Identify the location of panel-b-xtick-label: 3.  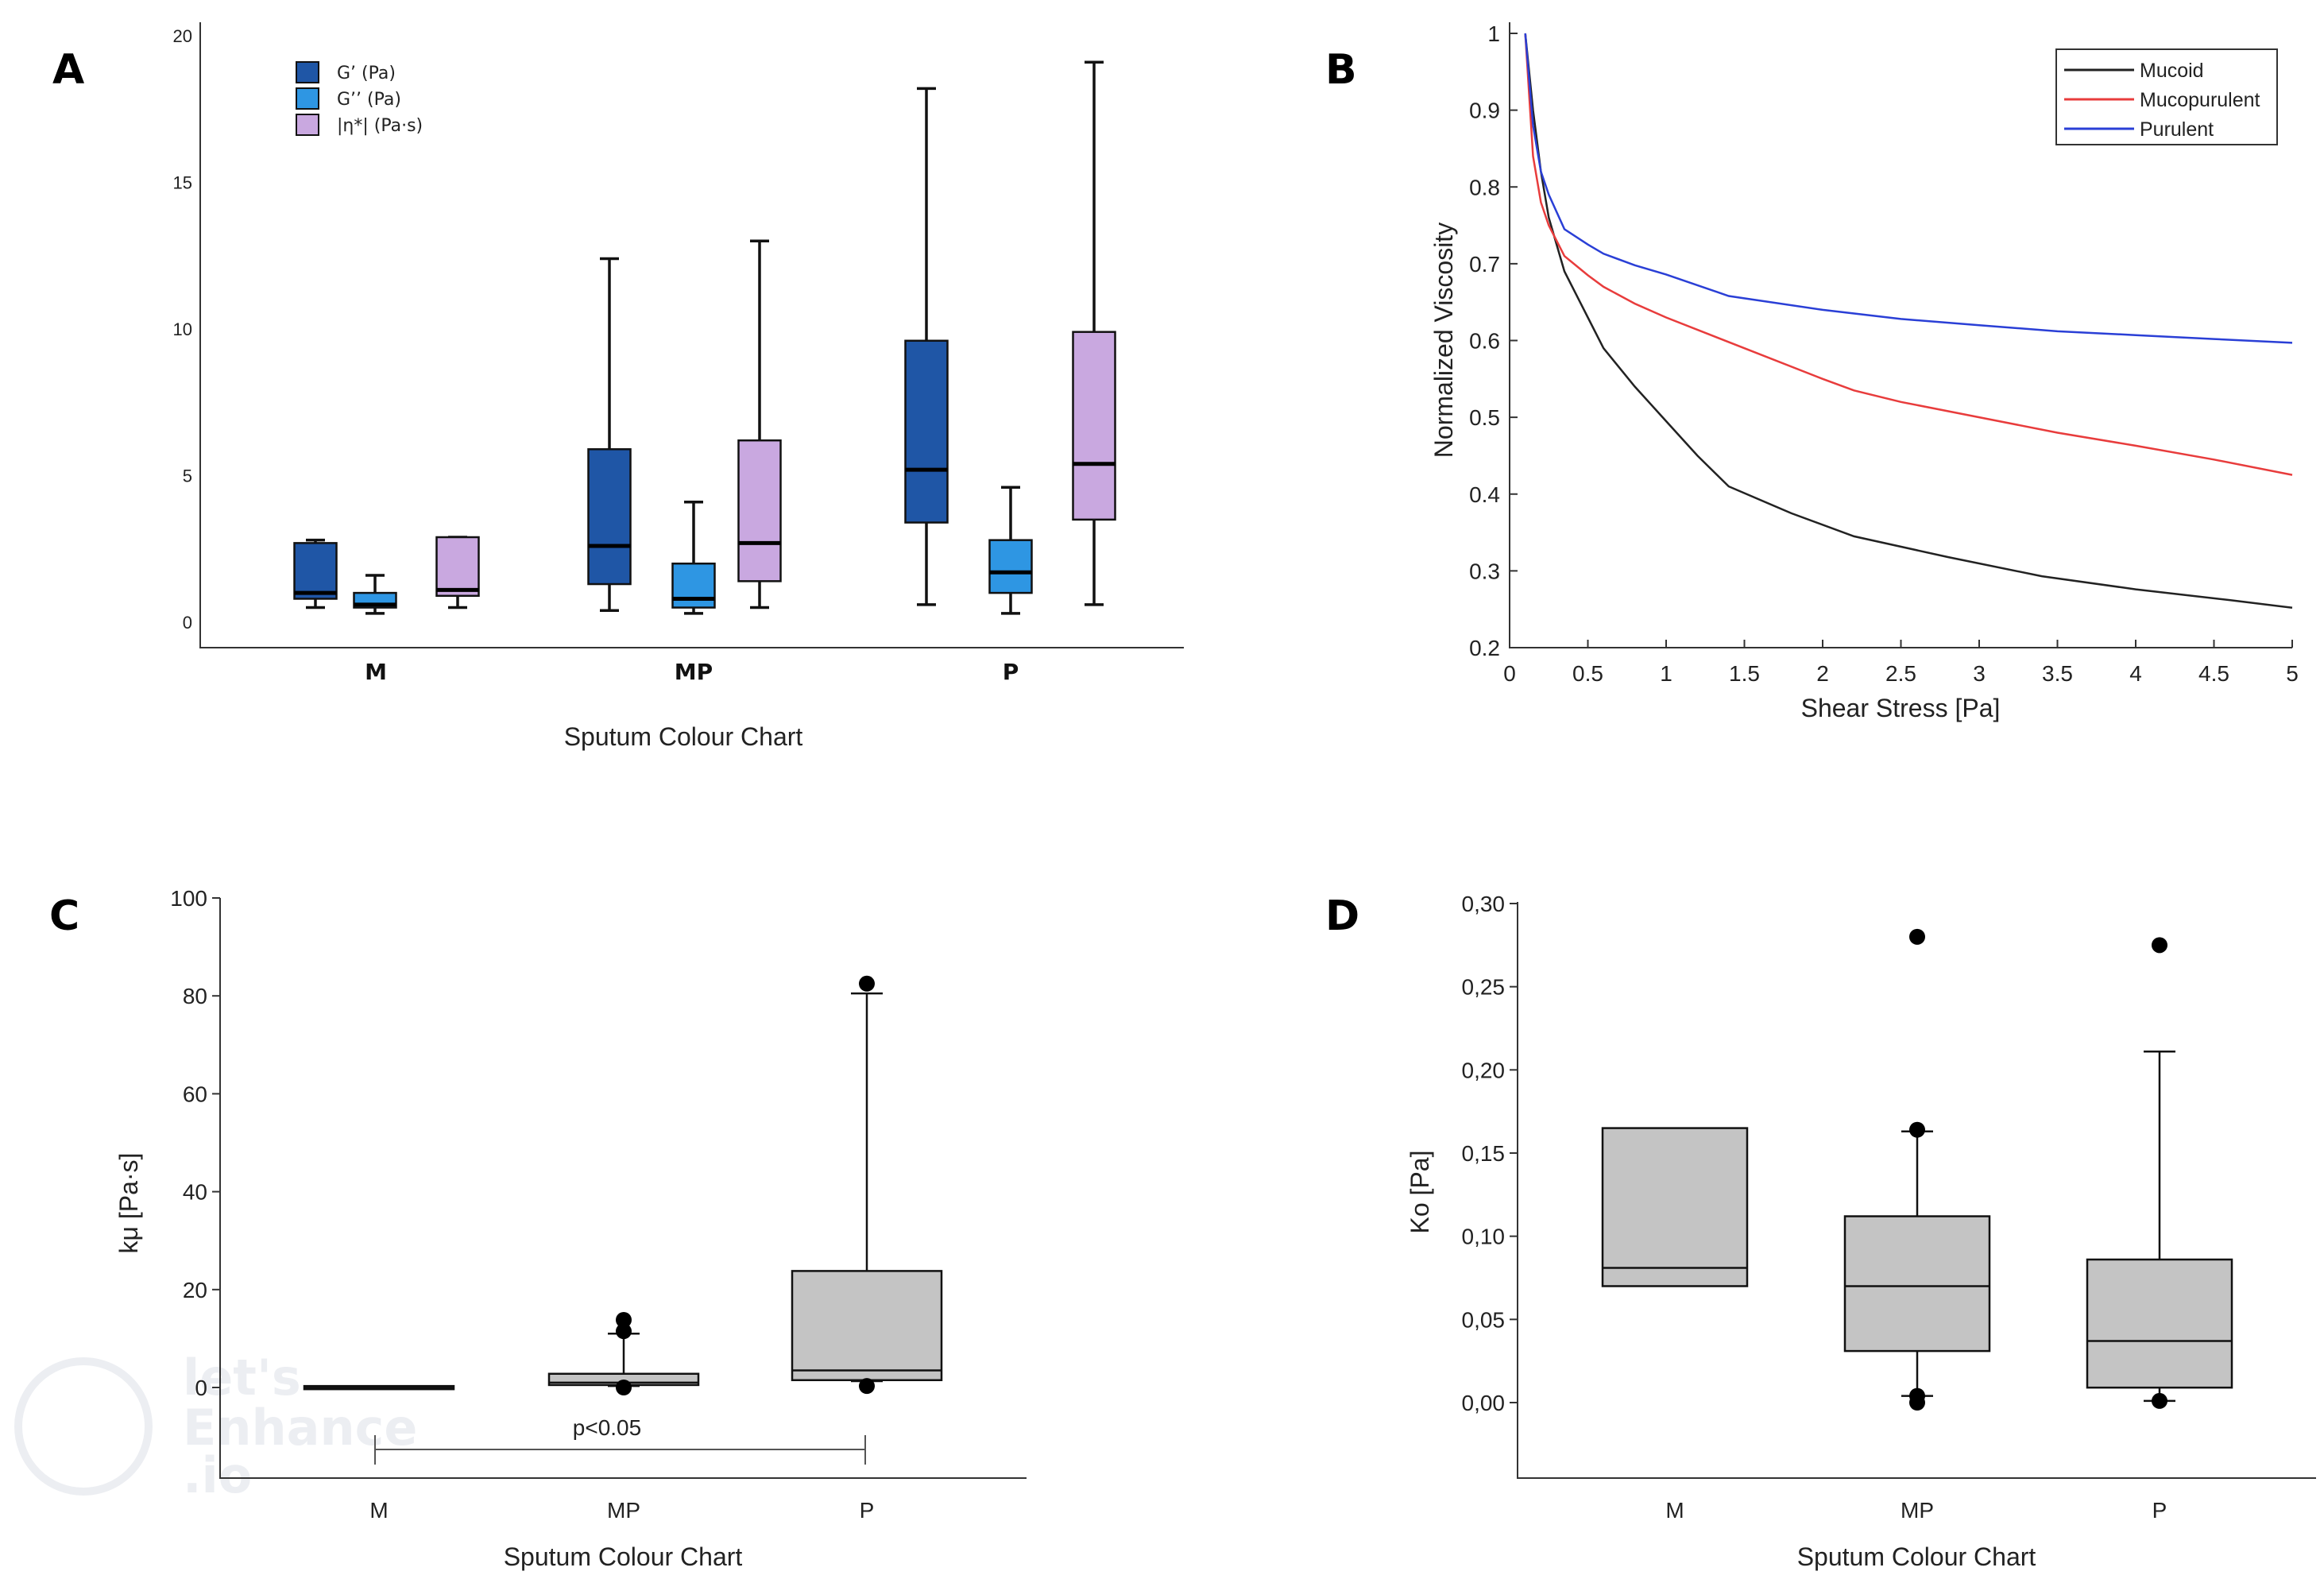
(1979, 673).